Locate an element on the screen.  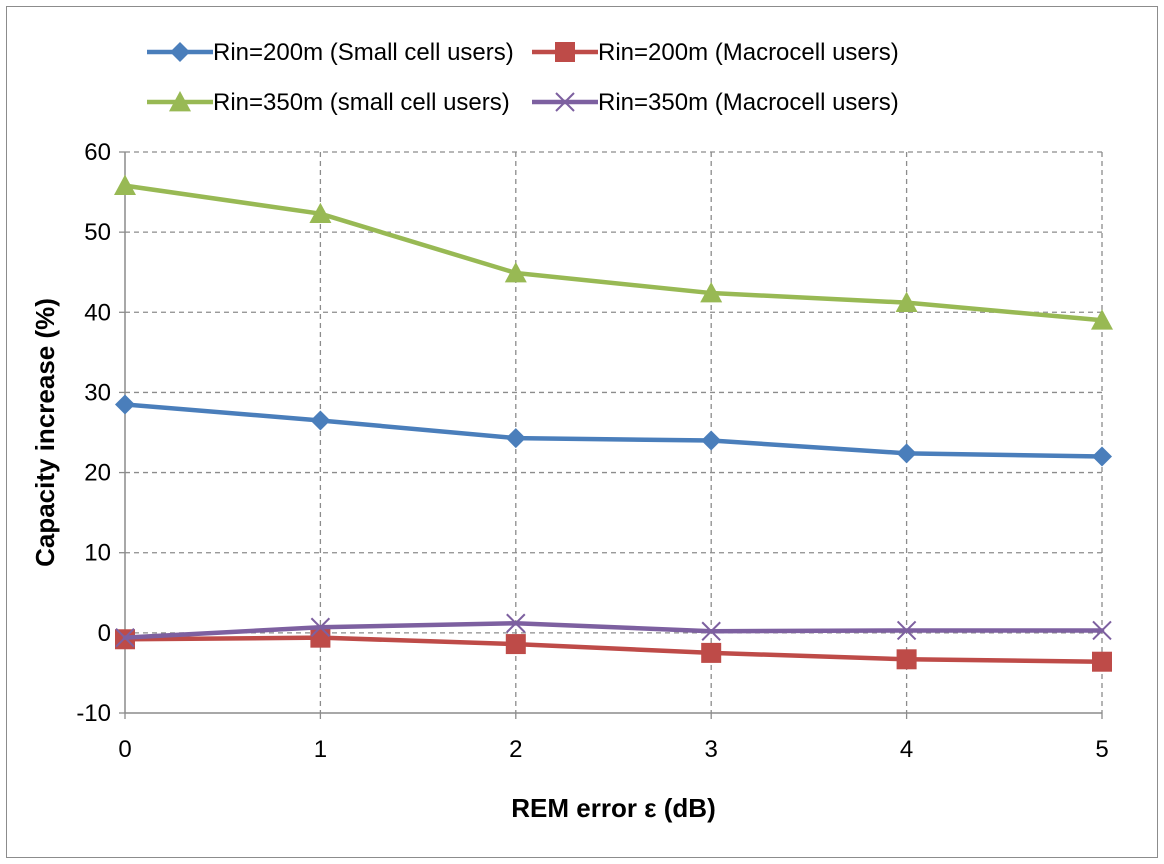
y-tick-label: 30 is located at coordinates (97, 392).